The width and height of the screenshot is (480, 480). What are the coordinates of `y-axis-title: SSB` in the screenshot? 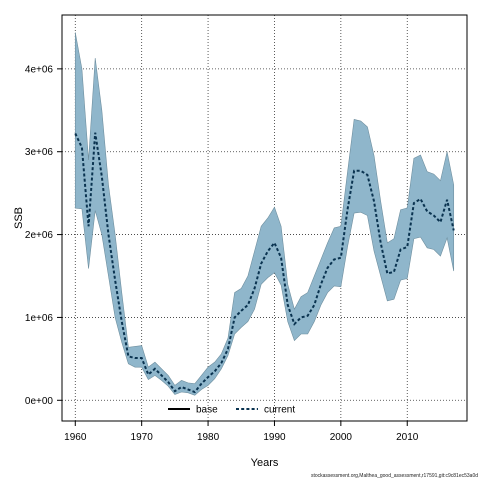 It's located at (19, 218).